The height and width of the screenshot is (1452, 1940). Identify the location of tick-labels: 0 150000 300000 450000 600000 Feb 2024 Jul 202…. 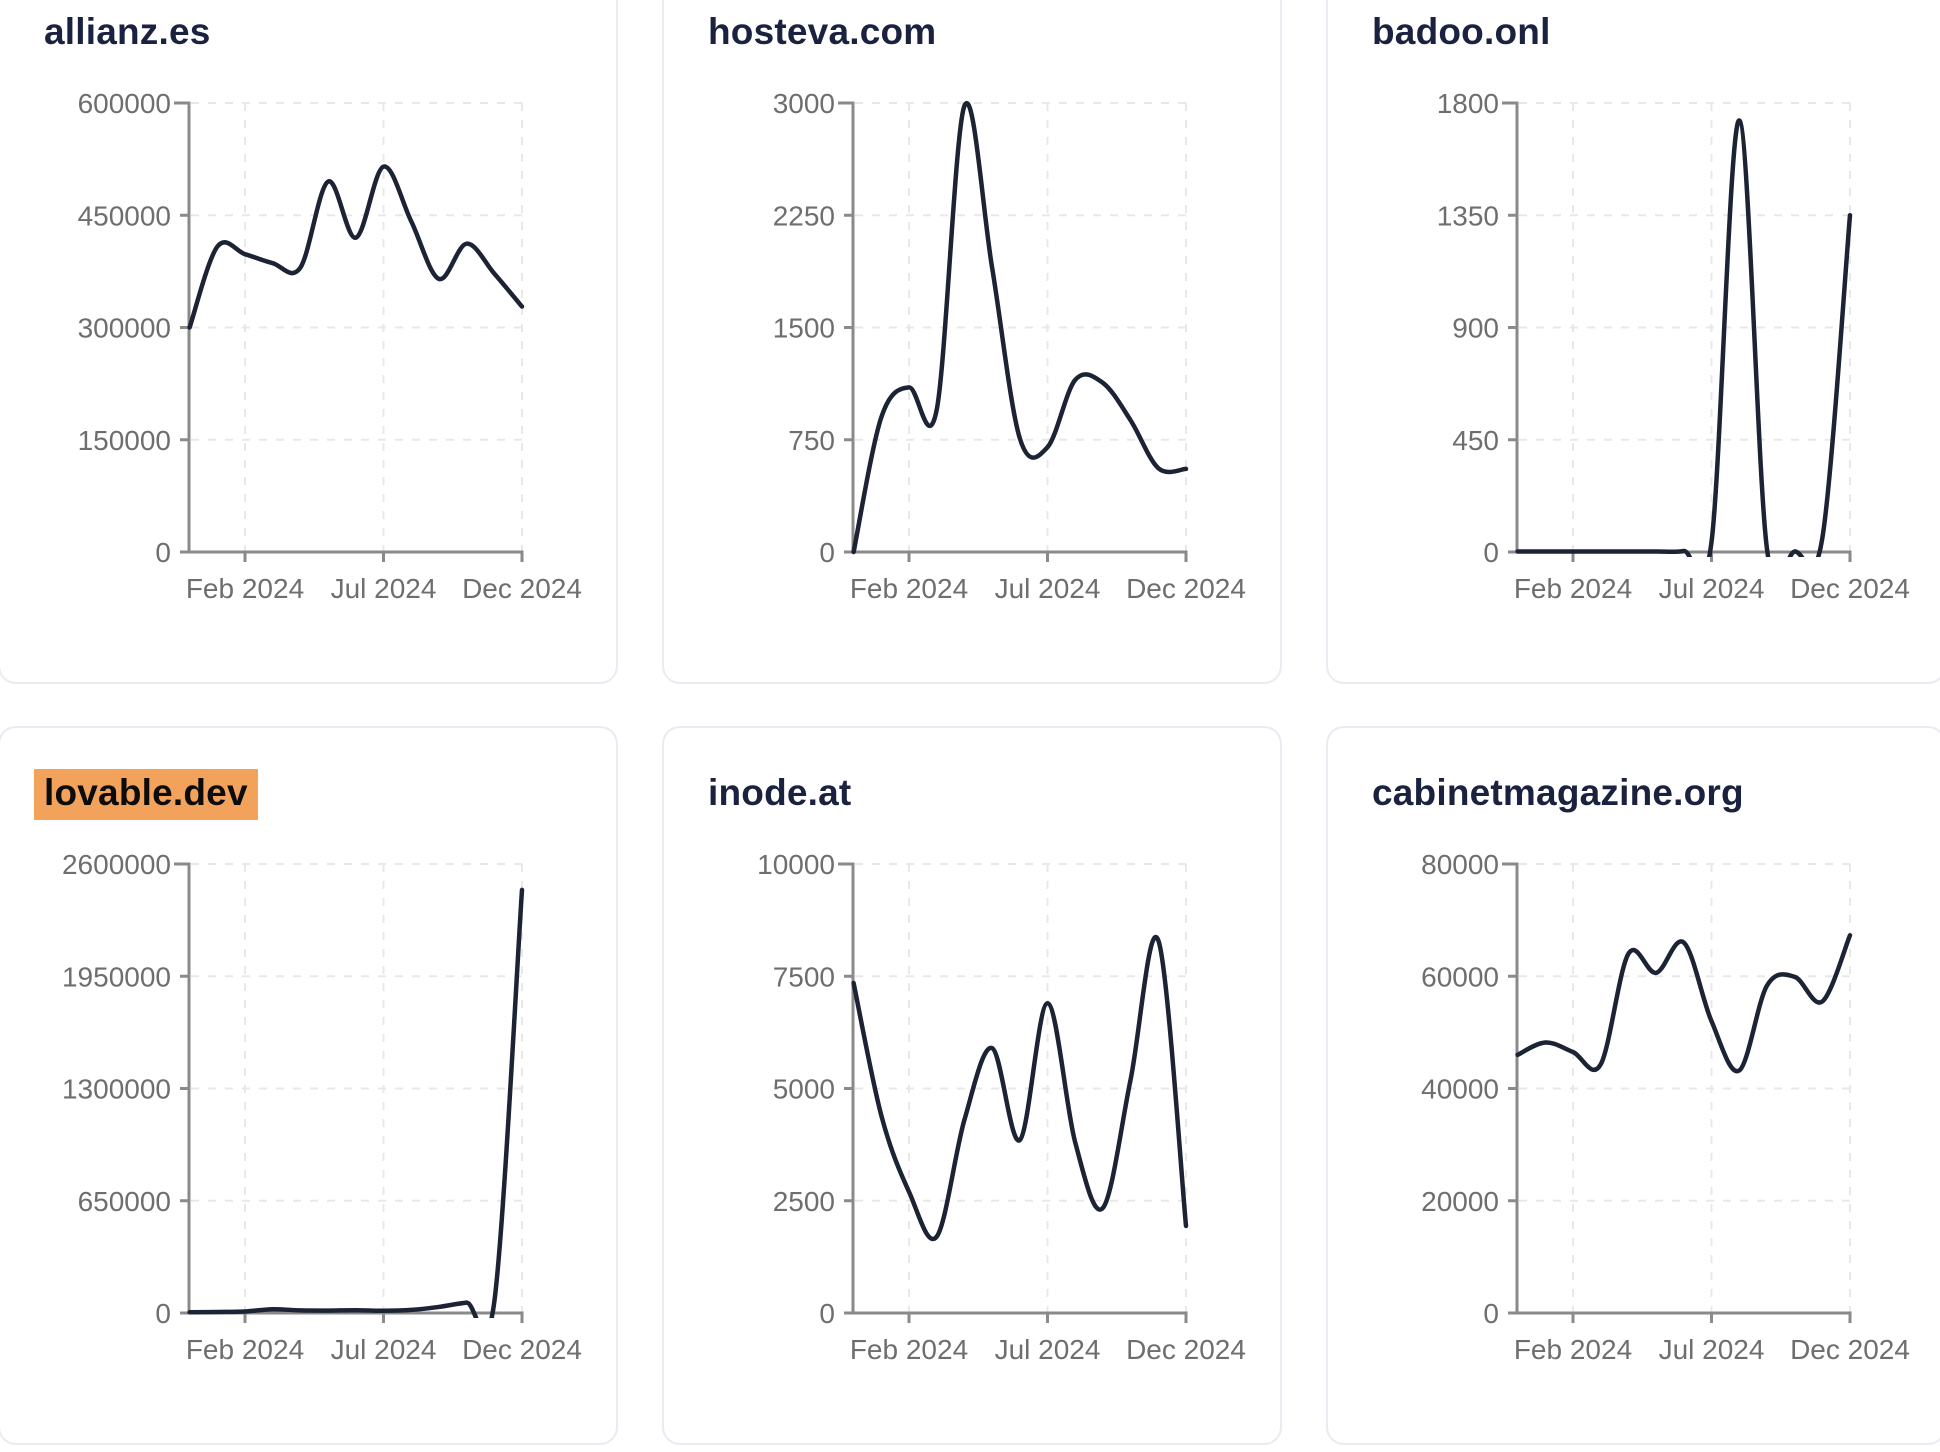
(330, 346).